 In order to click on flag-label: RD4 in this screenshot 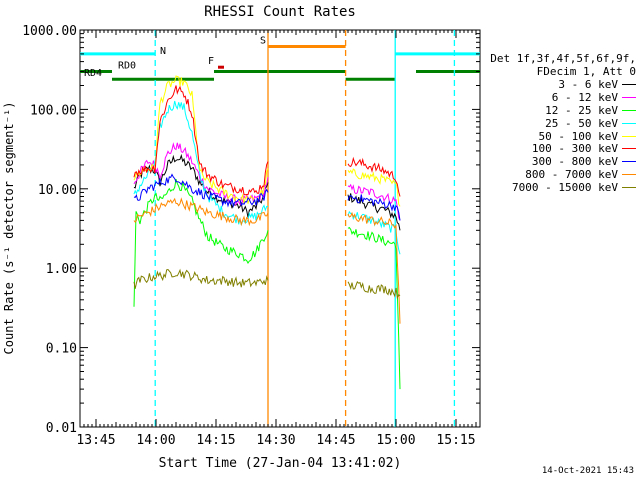, I will do `click(93, 73)`.